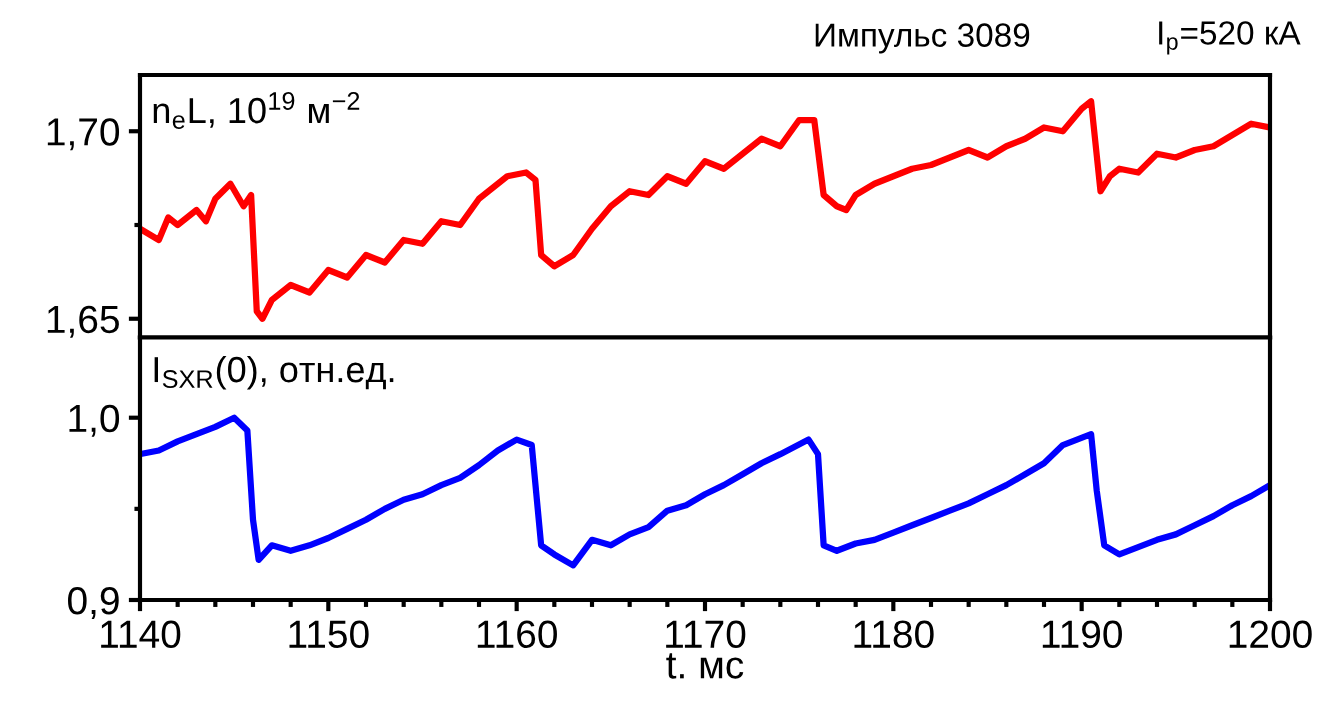 Image resolution: width=1330 pixels, height=715 pixels. I want to click on x-tick-label: 1150, so click(329, 634).